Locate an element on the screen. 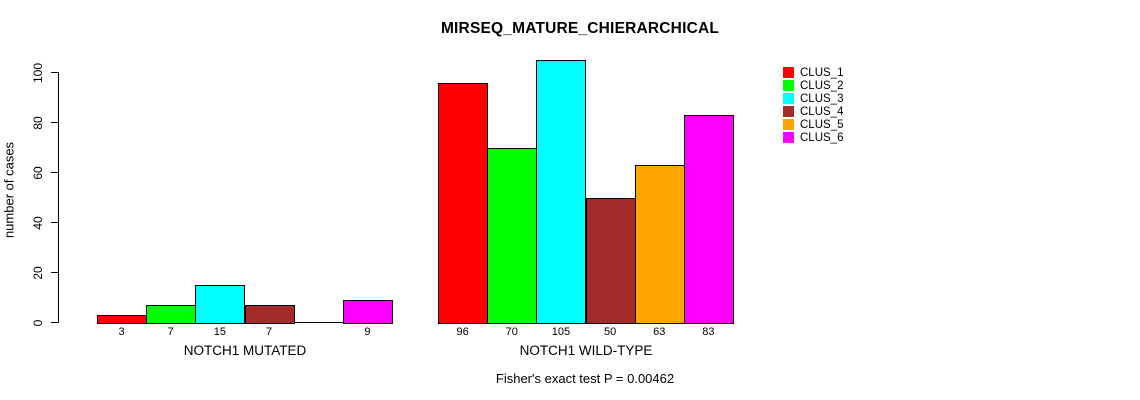 The height and width of the screenshot is (400, 1140). bar-value-label: 50 is located at coordinates (610, 332).